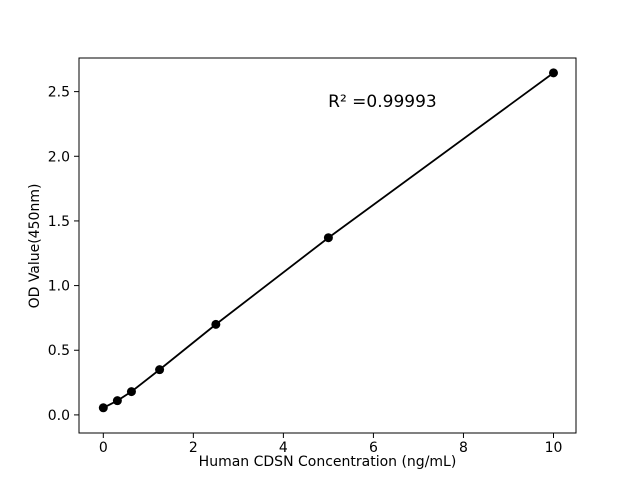 The width and height of the screenshot is (640, 480). What do you see at coordinates (59, 416) in the screenshot?
I see `y-tick-label: 0.0` at bounding box center [59, 416].